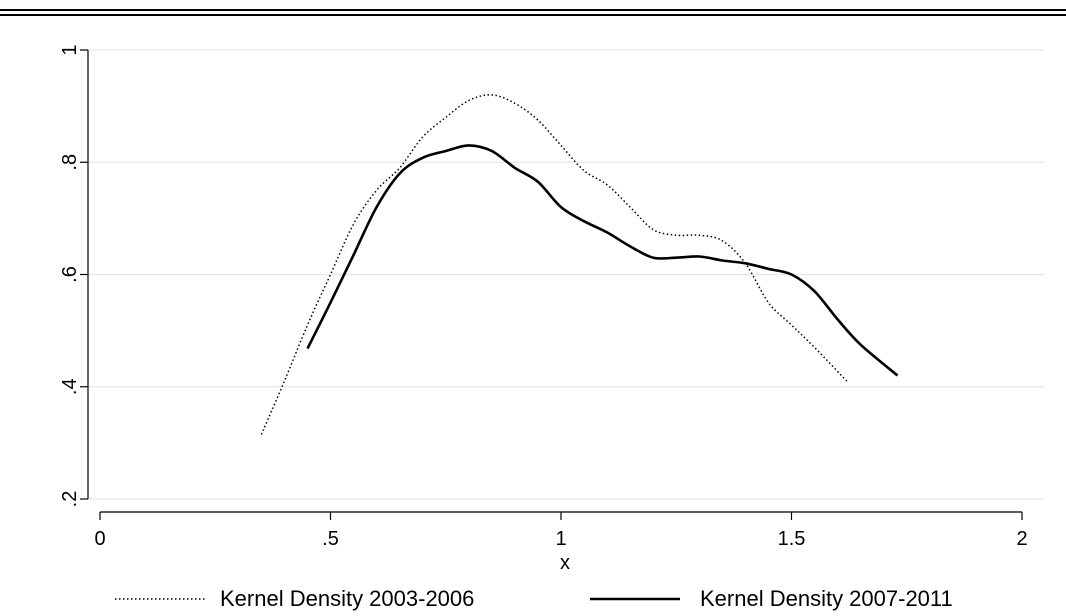 The image size is (1066, 616). What do you see at coordinates (70, 499) in the screenshot?
I see `y-tick-label-0: .2` at bounding box center [70, 499].